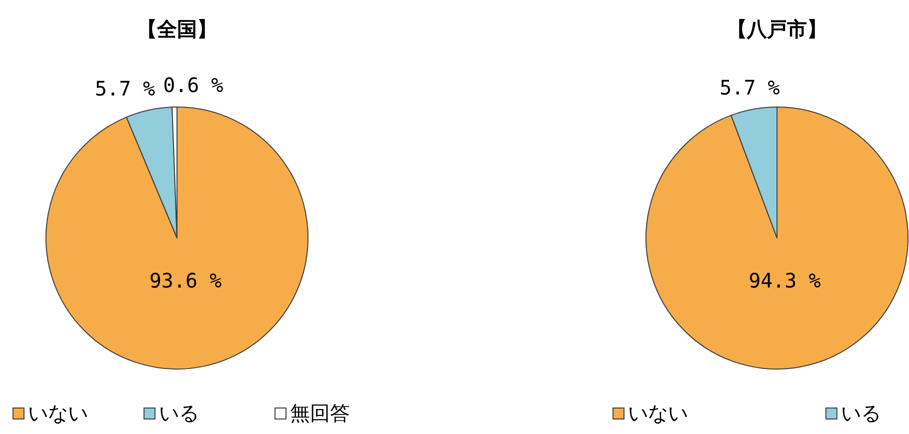 This screenshot has height=434, width=909. Describe the element at coordinates (320, 413) in the screenshot. I see `legend-label: 無回答` at that location.